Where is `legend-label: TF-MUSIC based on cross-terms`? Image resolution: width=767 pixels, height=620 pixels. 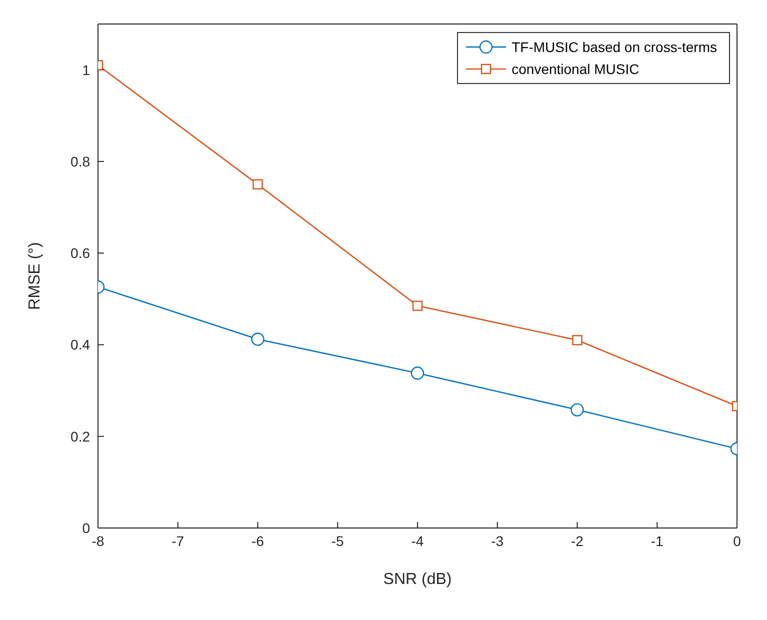 legend-label: TF-MUSIC based on cross-terms is located at coordinates (614, 47).